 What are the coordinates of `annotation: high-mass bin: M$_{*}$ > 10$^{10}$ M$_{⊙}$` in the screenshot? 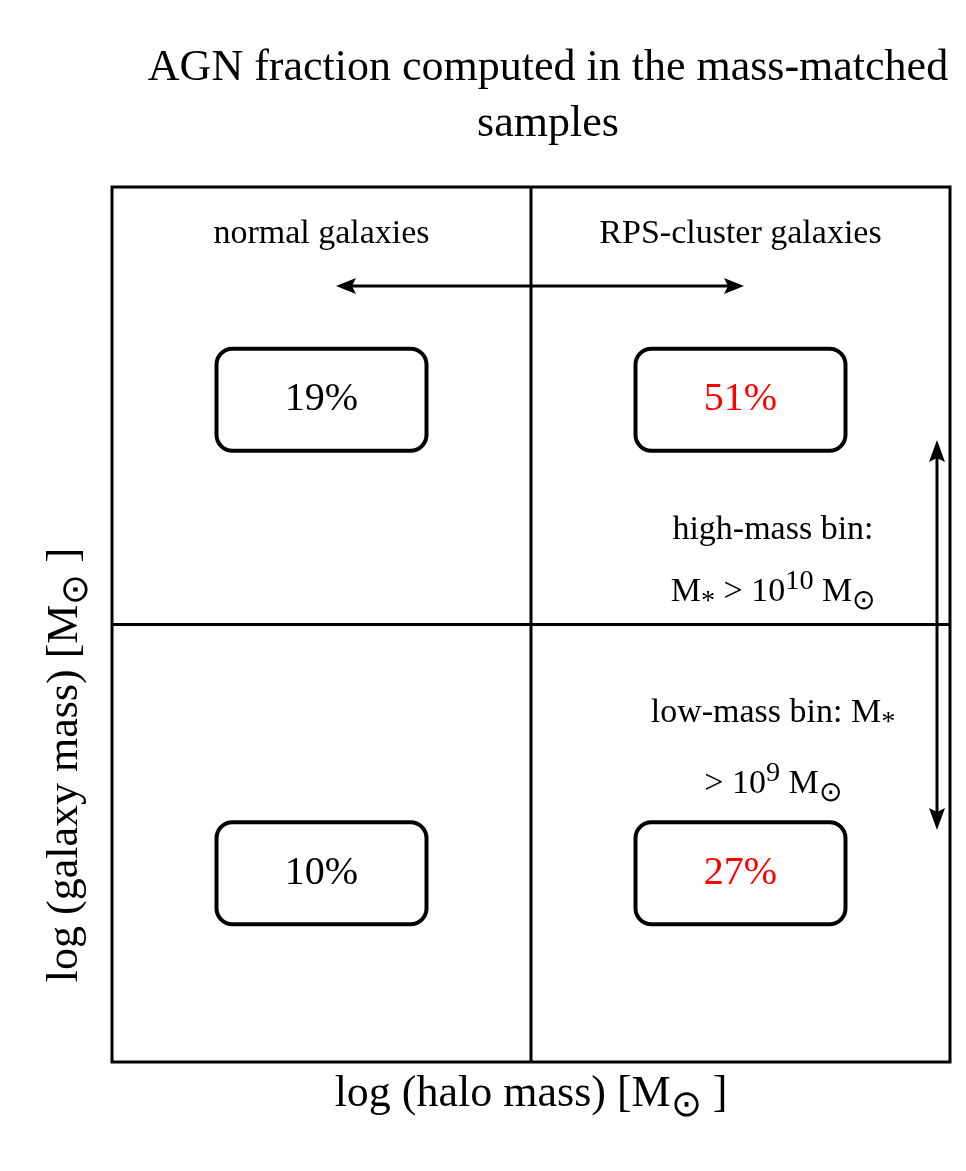 It's located at (773, 563).